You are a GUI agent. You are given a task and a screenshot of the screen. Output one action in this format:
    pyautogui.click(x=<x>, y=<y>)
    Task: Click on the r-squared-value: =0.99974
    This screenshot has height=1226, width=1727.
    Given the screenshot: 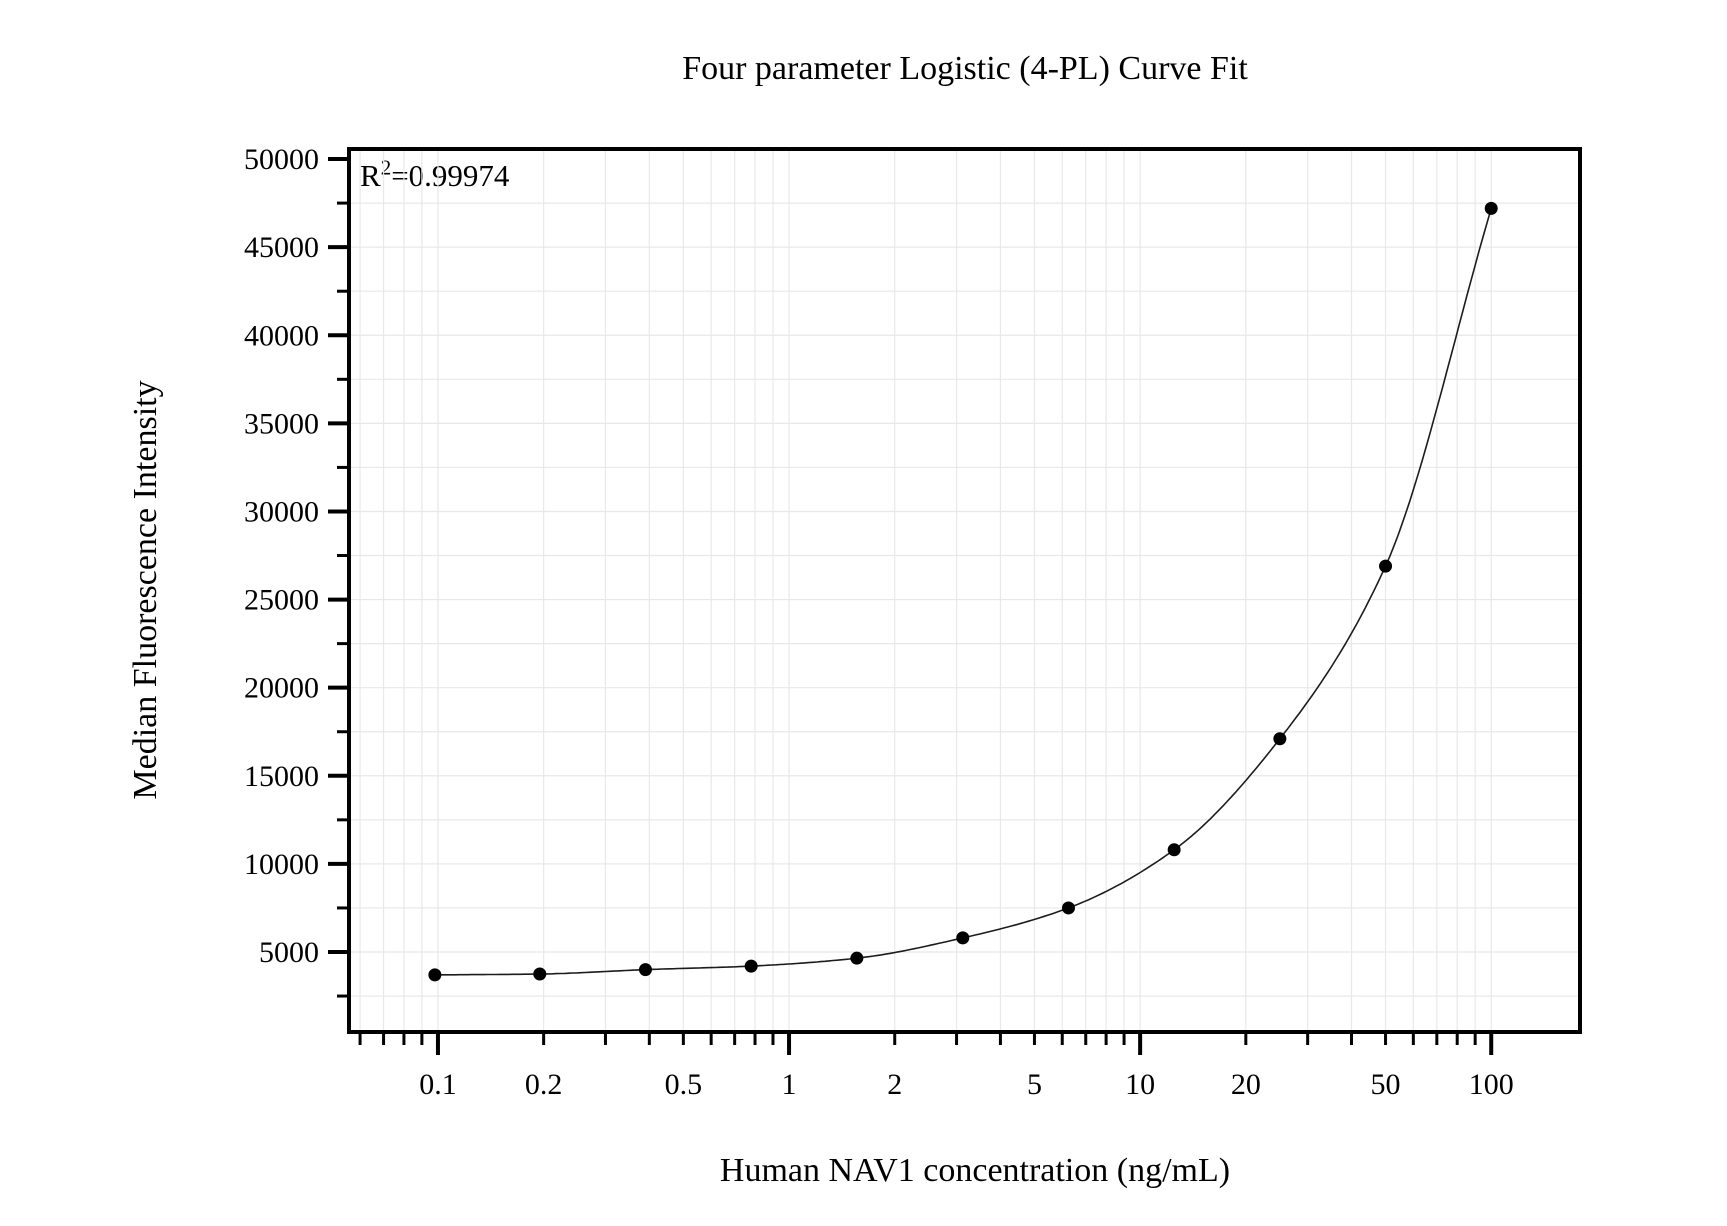 What is the action you would take?
    pyautogui.click(x=450, y=175)
    